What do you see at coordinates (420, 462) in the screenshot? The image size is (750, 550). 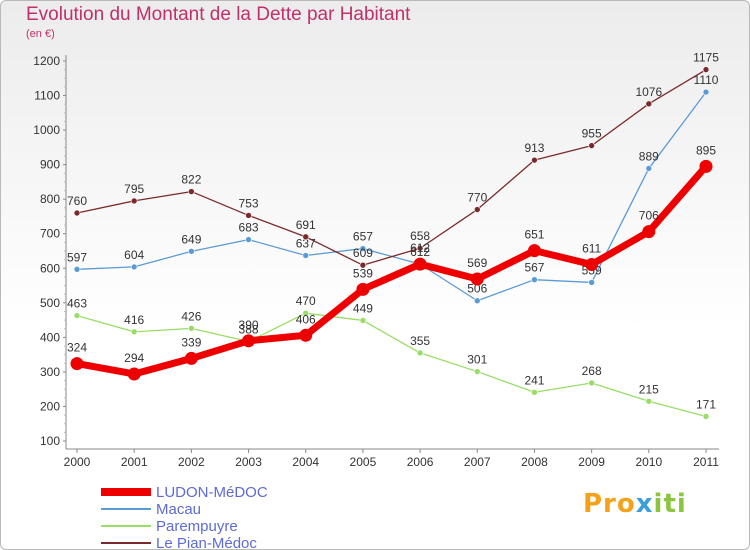 I see `x-tick-label: 2006` at bounding box center [420, 462].